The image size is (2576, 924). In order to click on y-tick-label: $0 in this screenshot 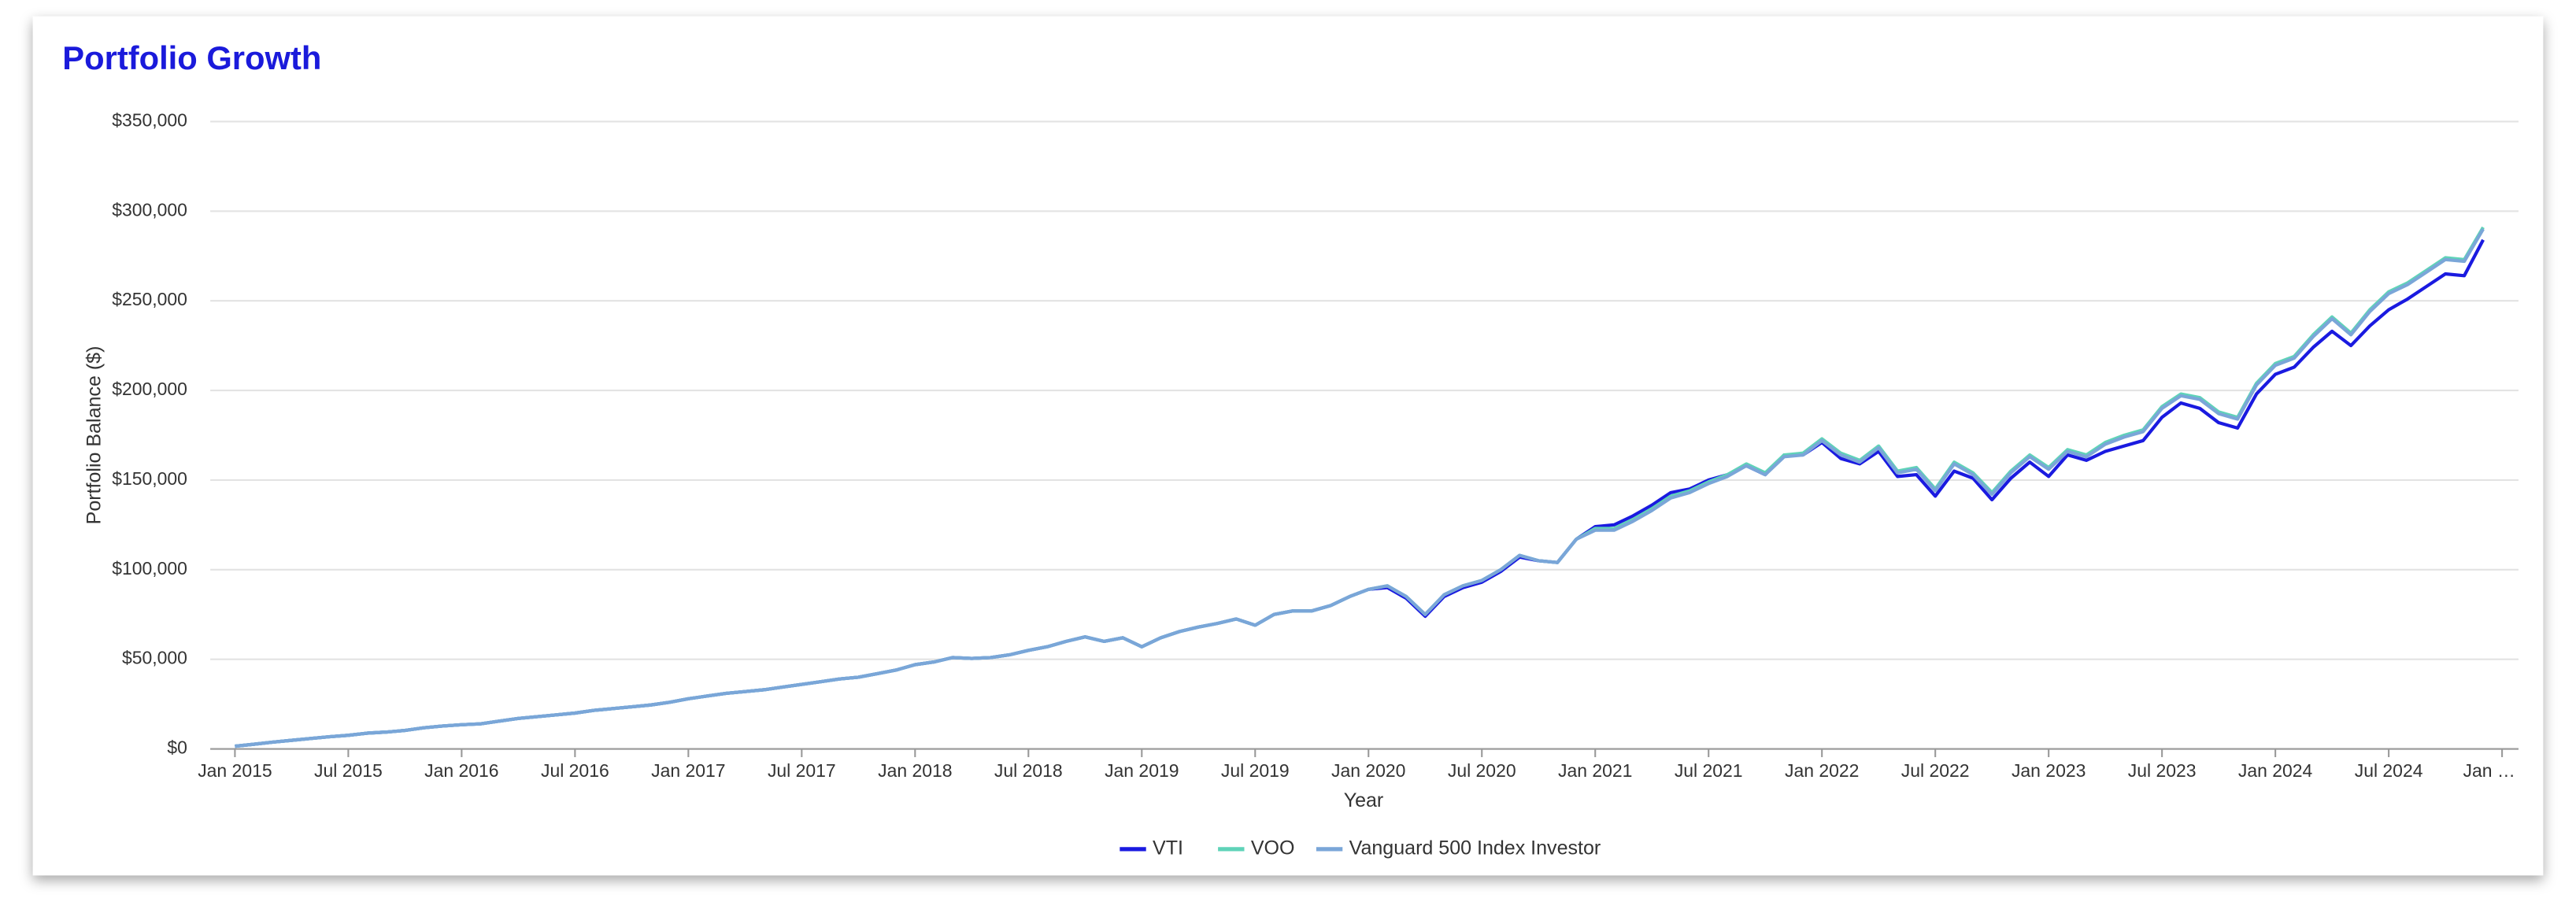, I will do `click(177, 747)`.